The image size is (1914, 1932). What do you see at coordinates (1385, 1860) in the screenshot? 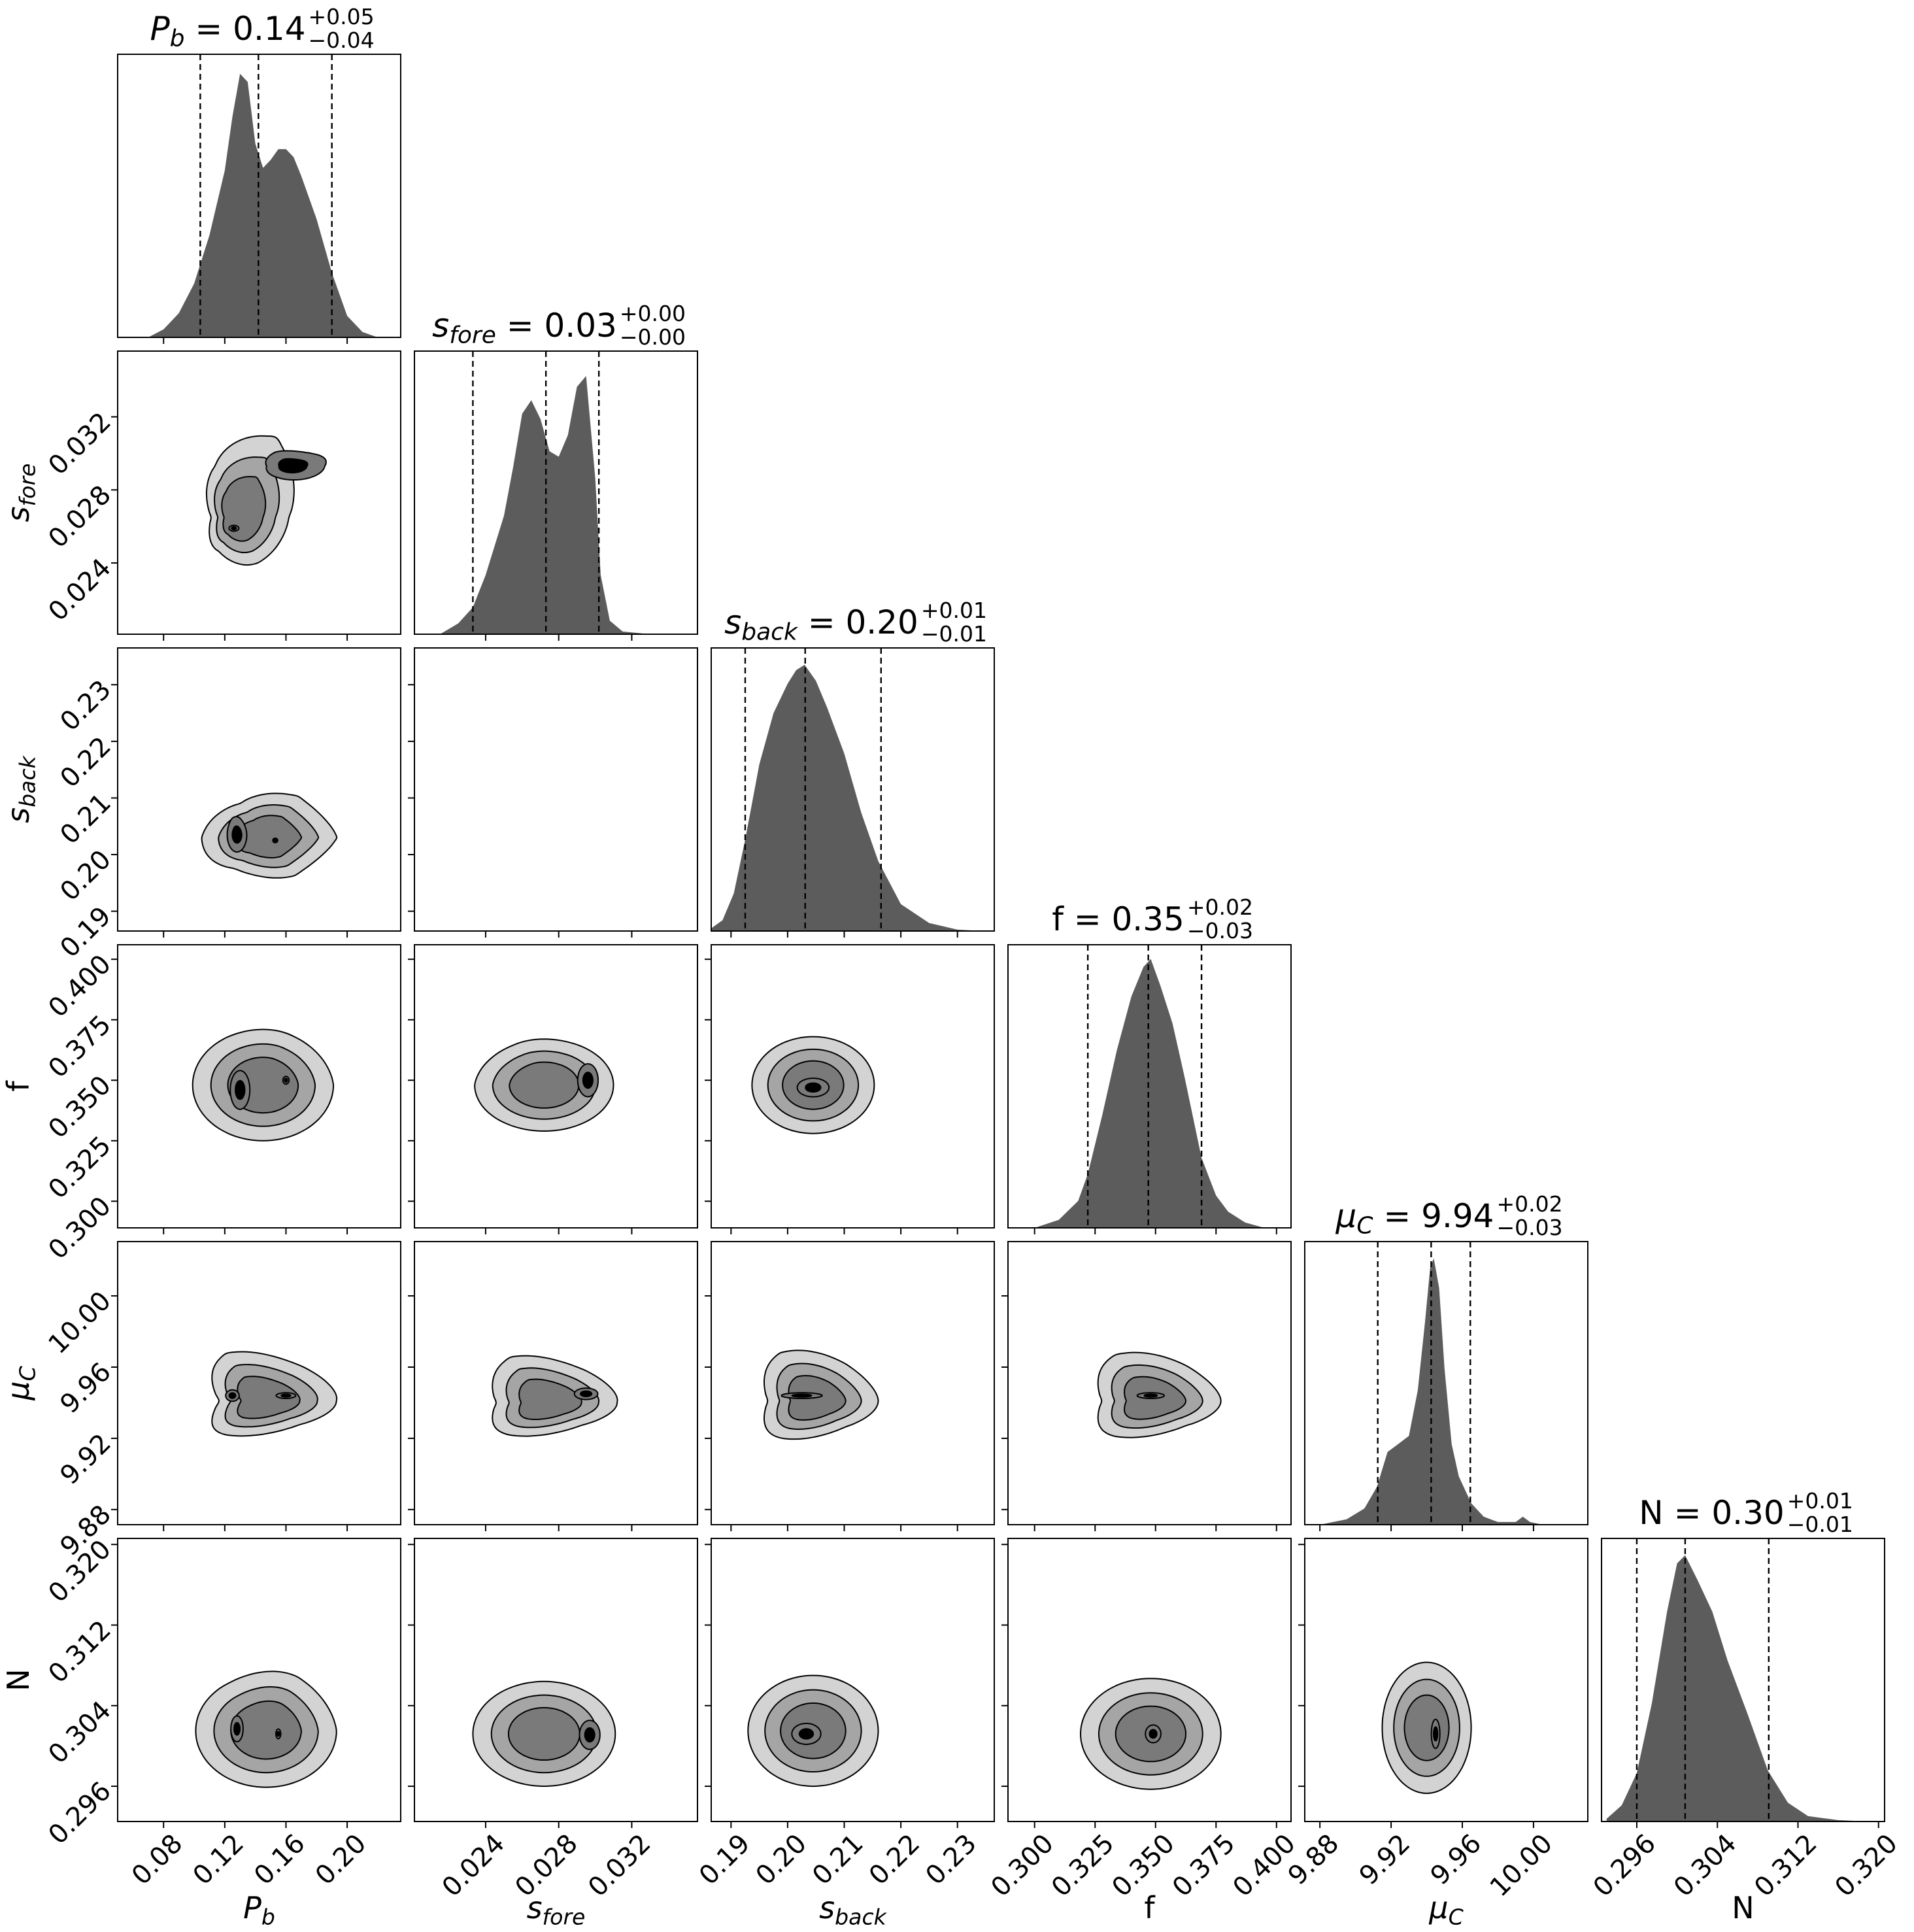
I see `x-tick-label: 9.92` at bounding box center [1385, 1860].